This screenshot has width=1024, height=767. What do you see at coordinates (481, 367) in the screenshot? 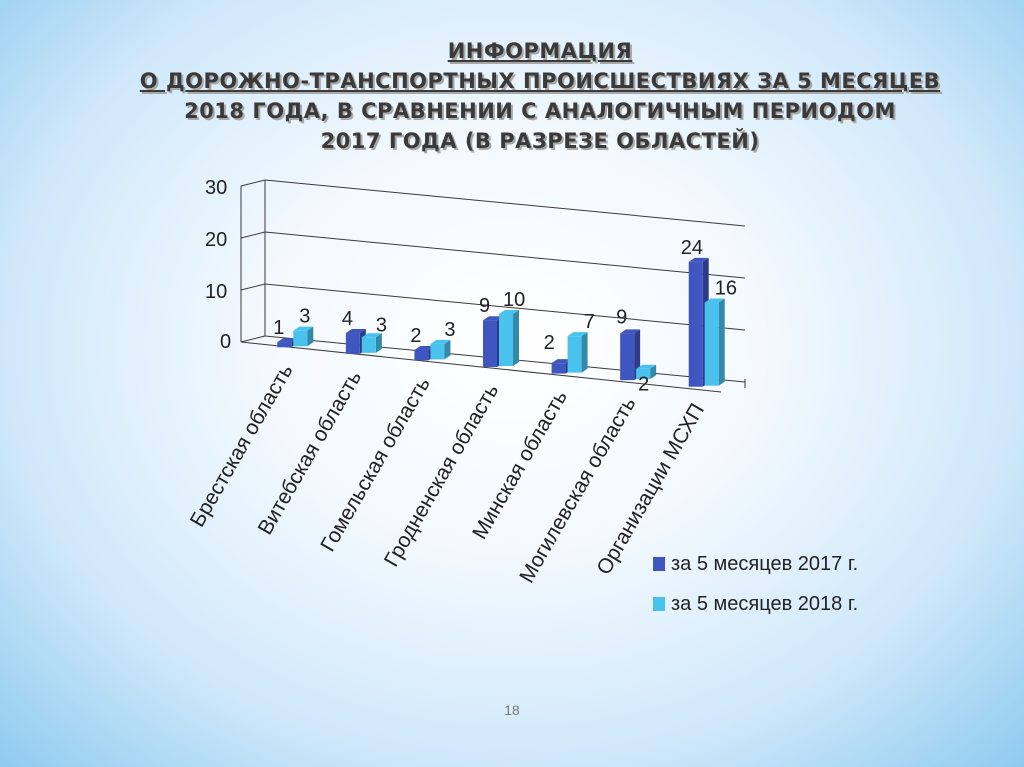
I see `floor-front-edge` at bounding box center [481, 367].